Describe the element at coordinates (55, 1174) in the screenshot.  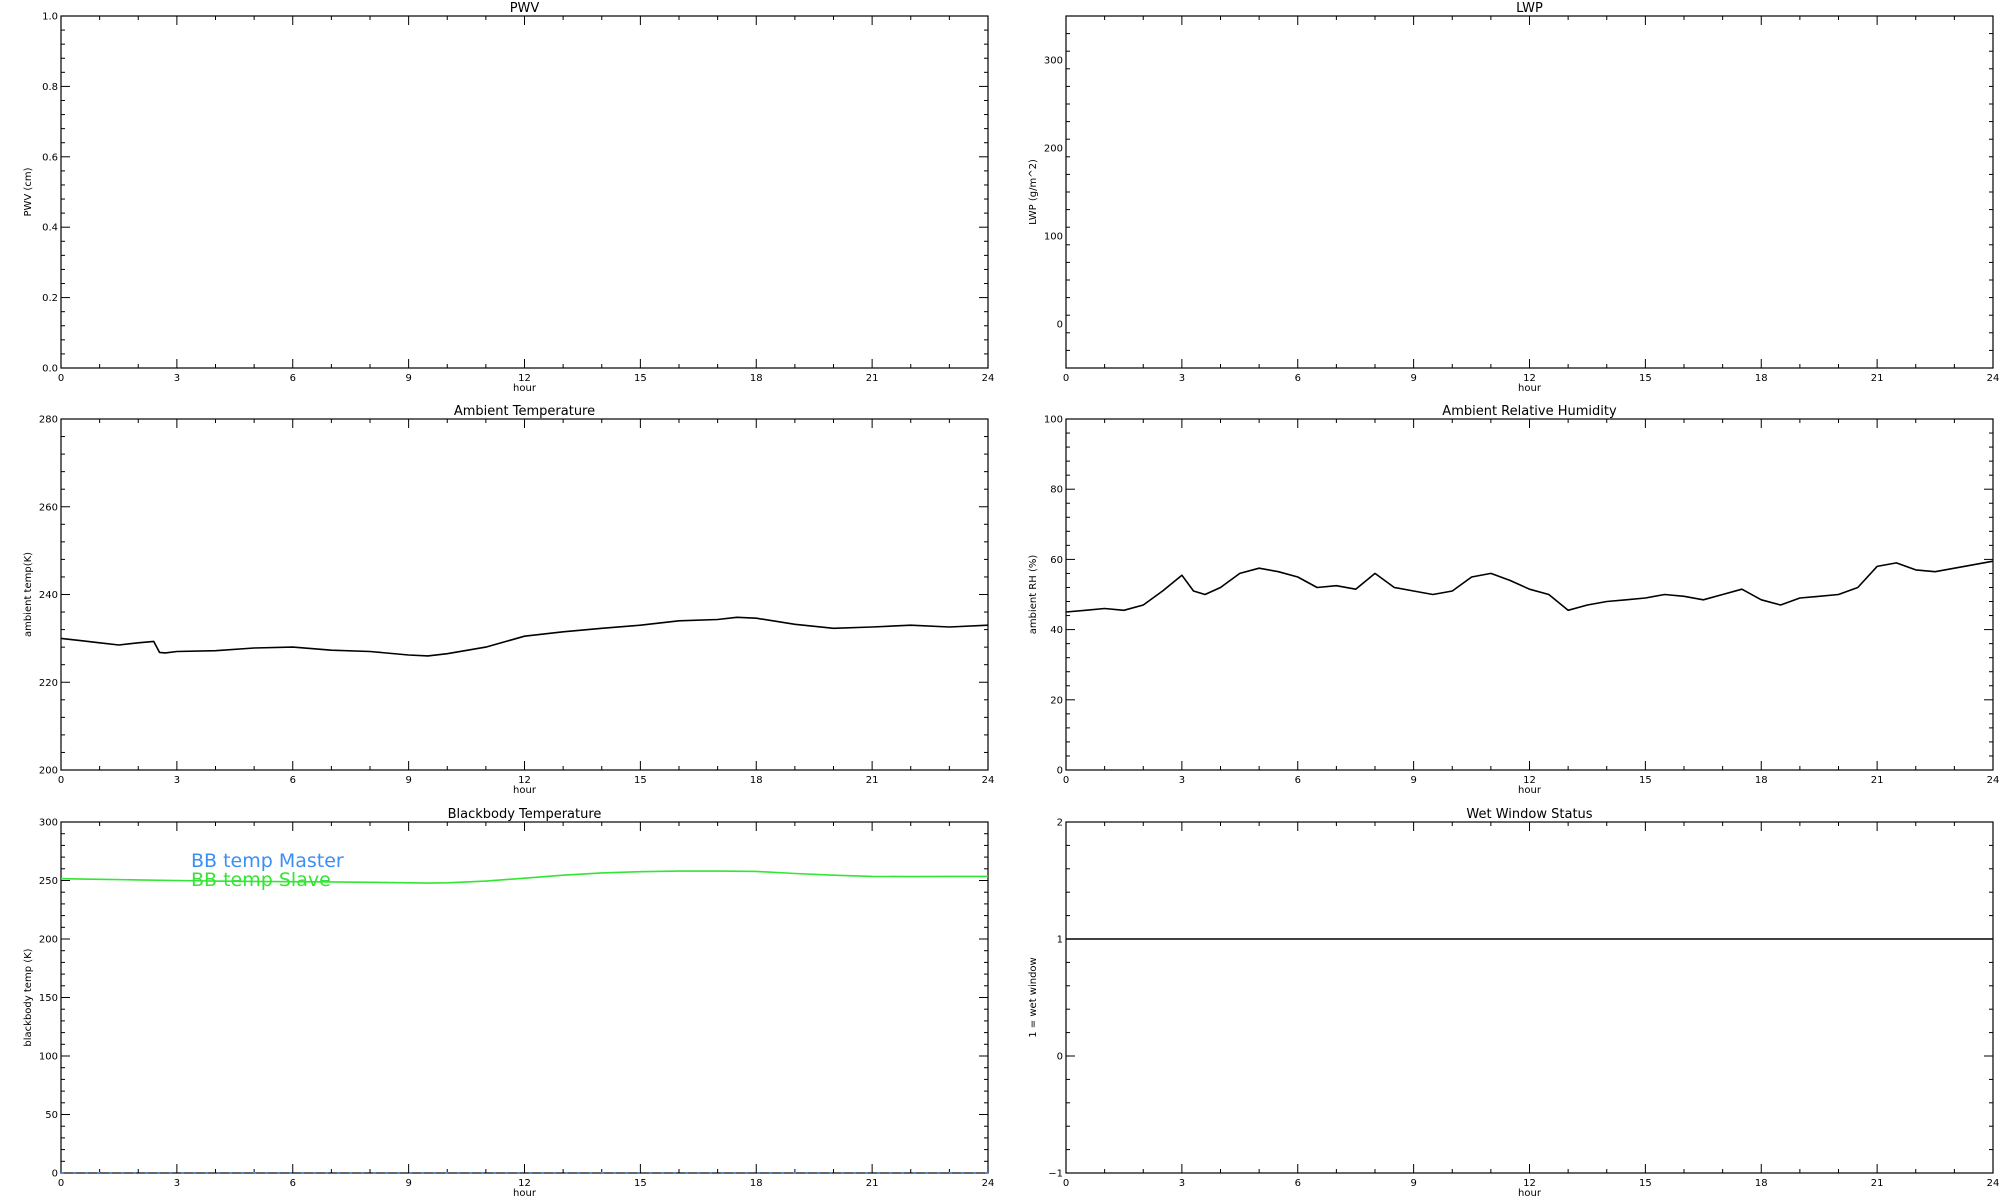
I see `blackbody-temp-y-tick-label: 0` at that location.